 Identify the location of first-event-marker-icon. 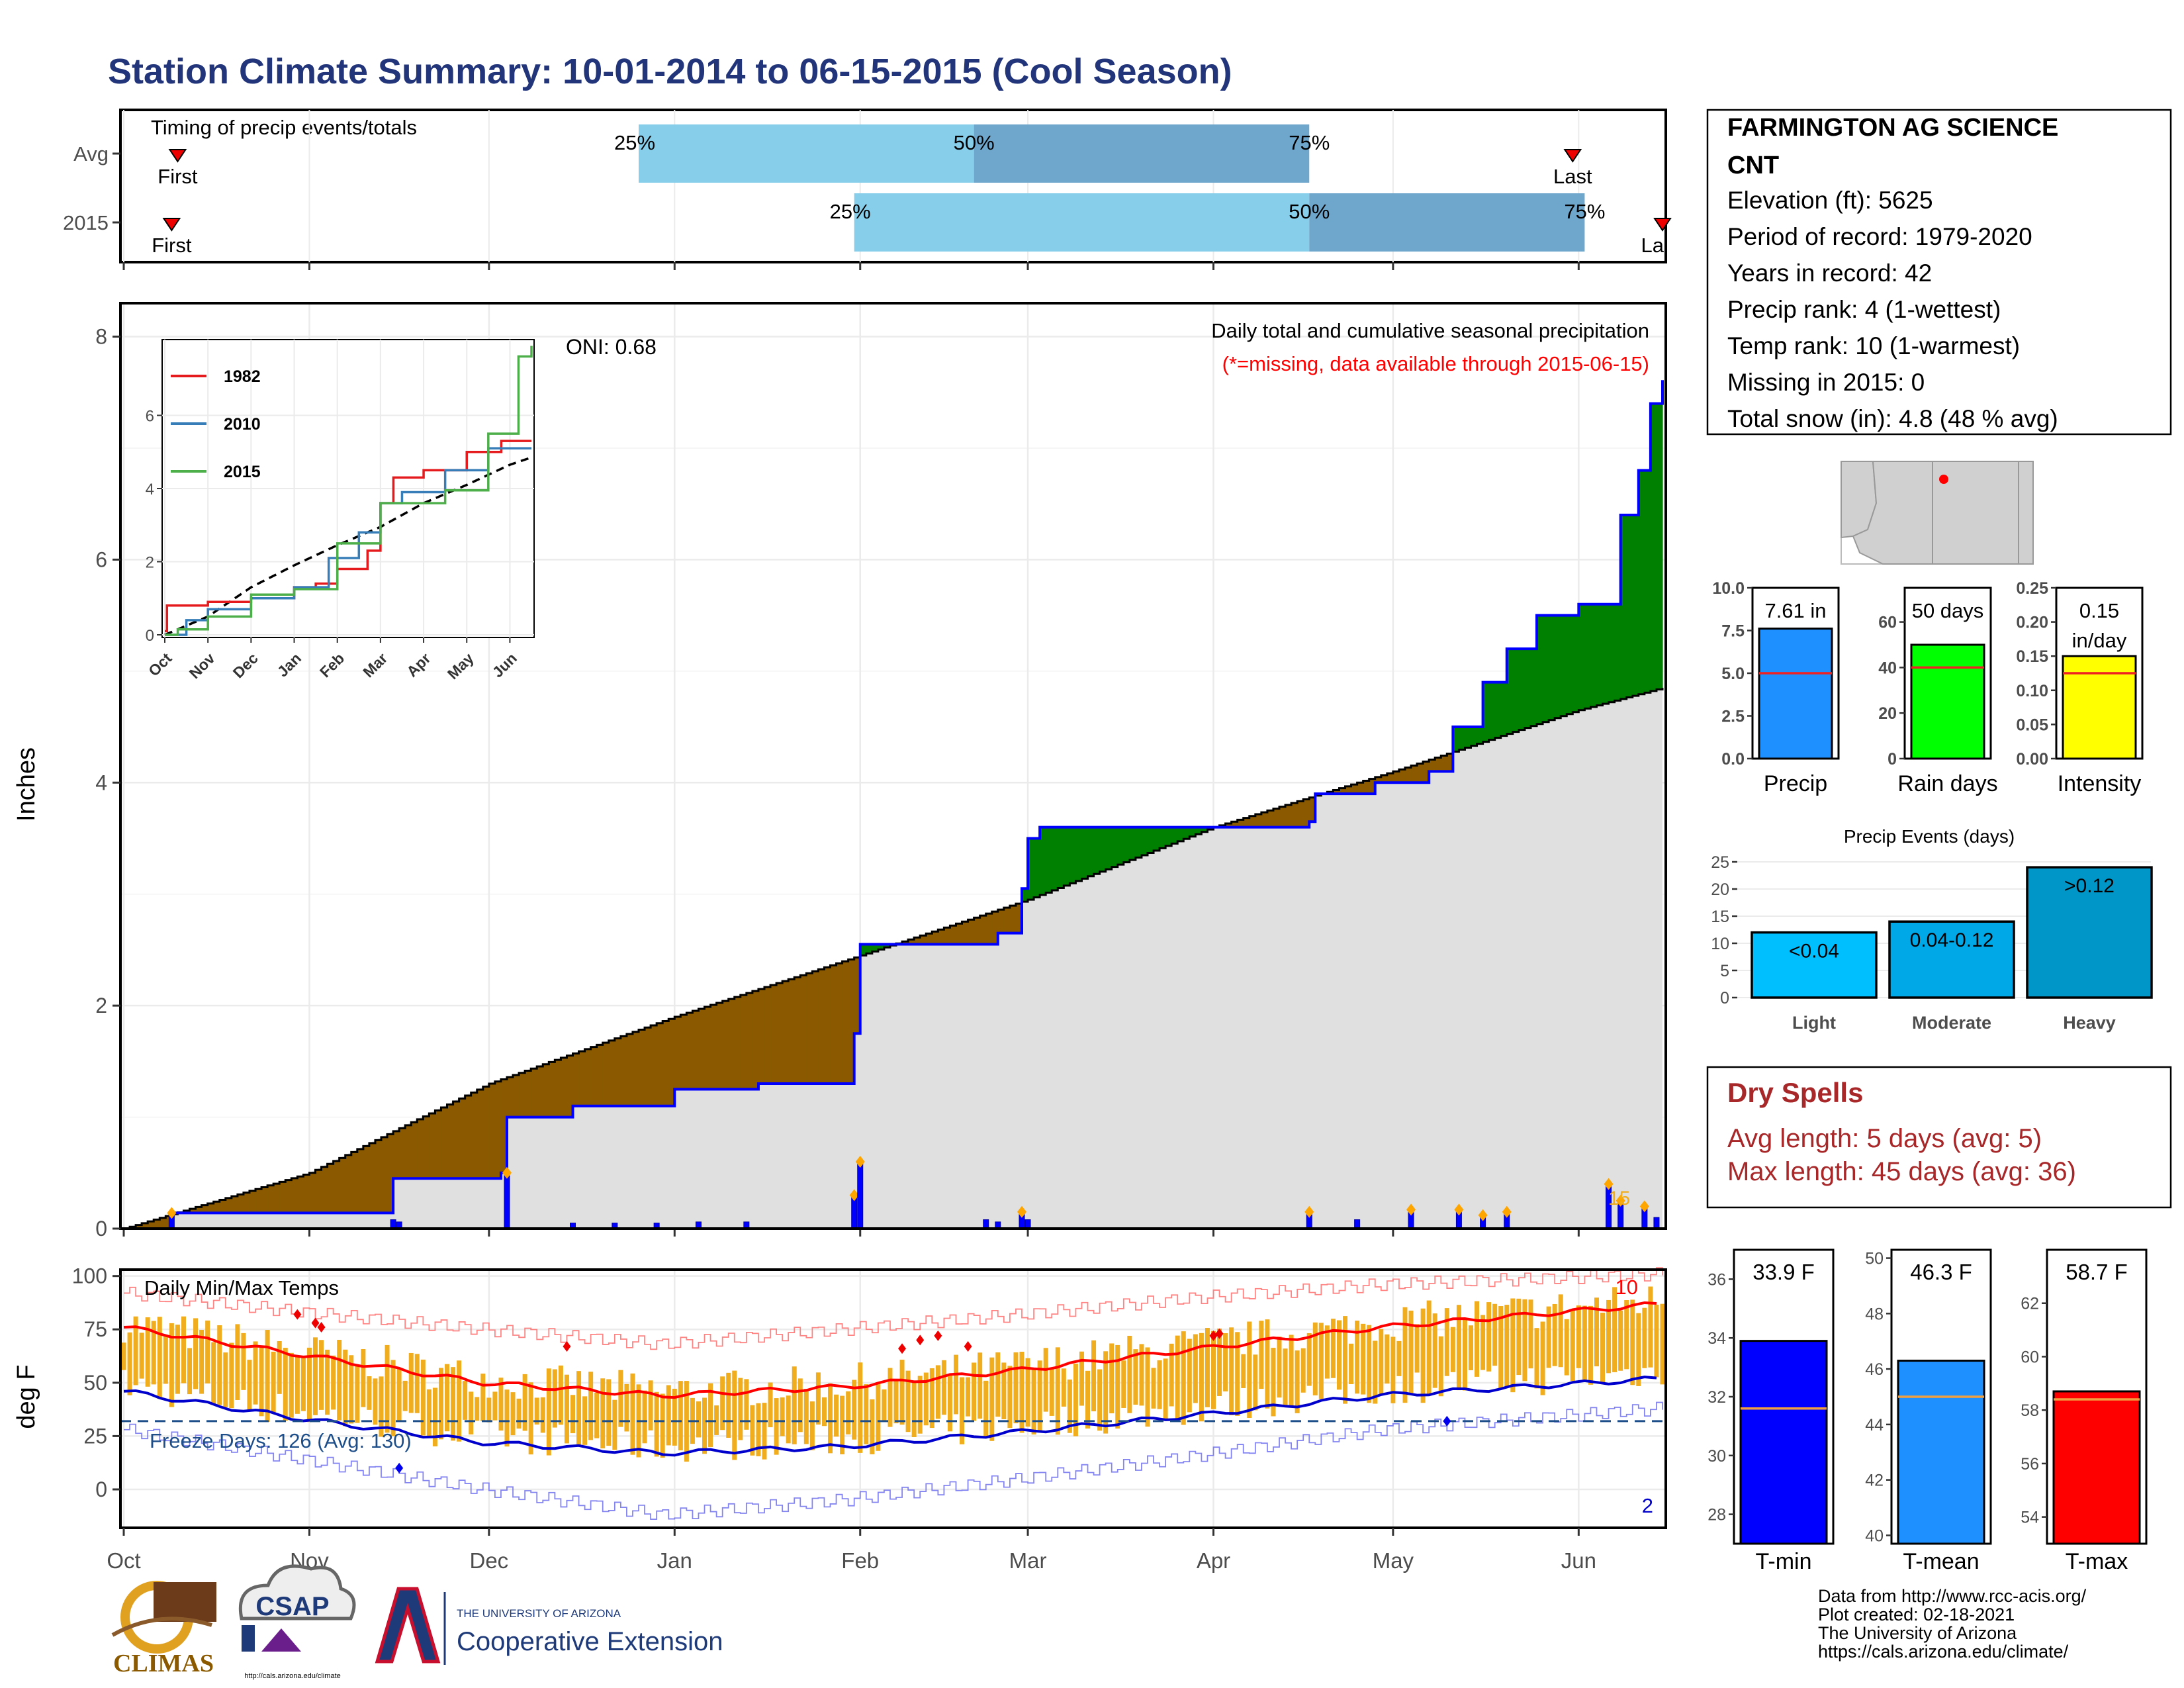
(177, 156).